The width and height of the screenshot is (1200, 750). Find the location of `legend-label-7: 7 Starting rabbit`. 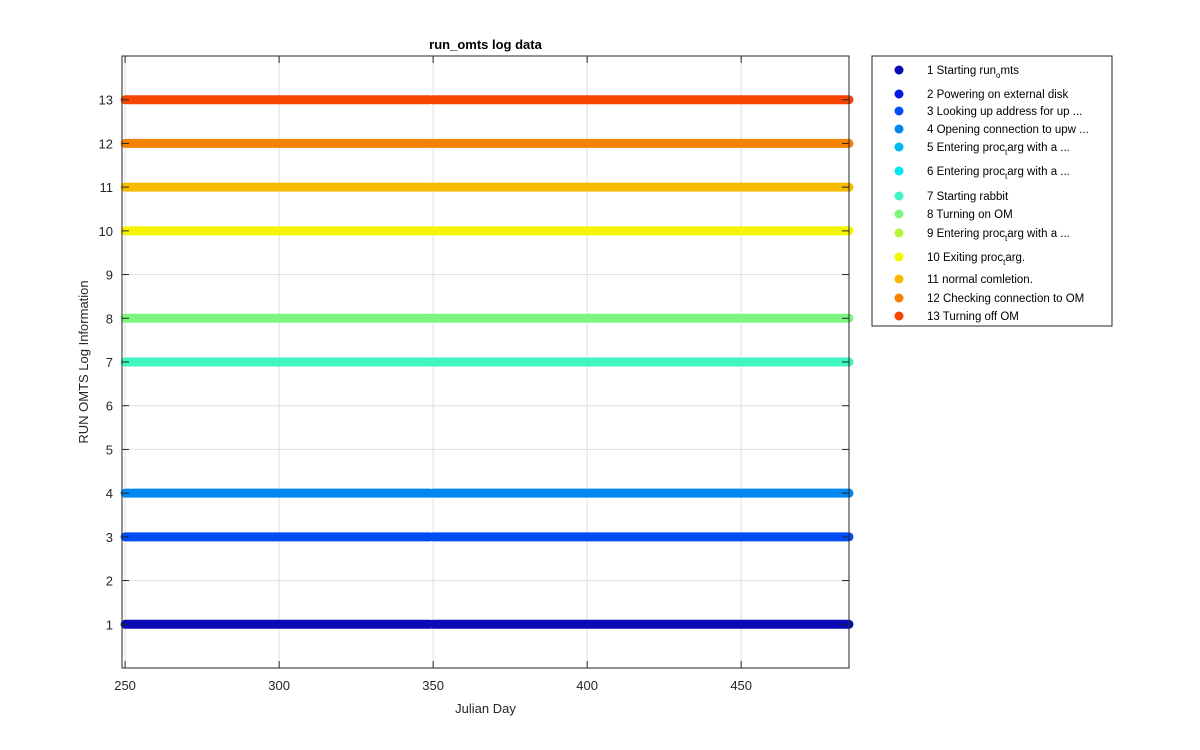

legend-label-7: 7 Starting rabbit is located at coordinates (968, 197).